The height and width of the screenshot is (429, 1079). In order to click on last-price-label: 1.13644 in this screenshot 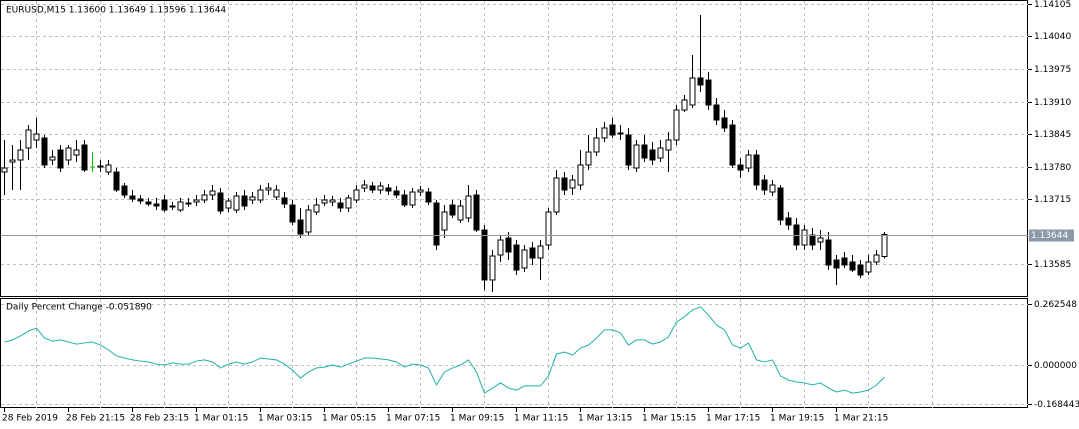, I will do `click(1049, 236)`.